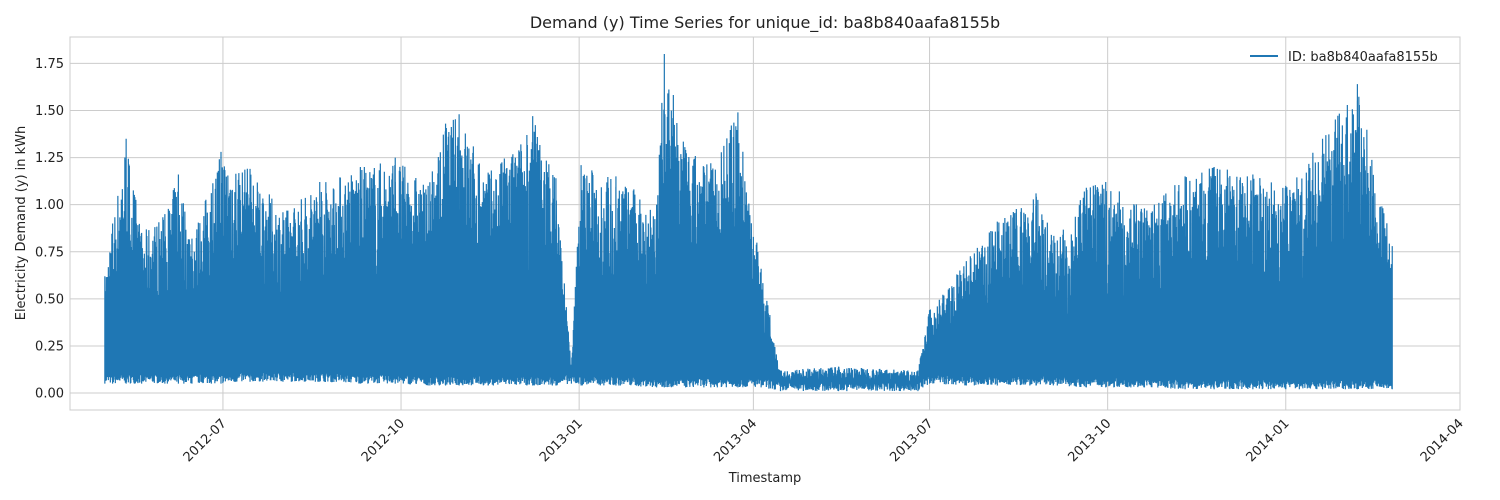 The image size is (1500, 500). Describe the element at coordinates (49, 111) in the screenshot. I see `y-tick-label: 1.50` at that location.